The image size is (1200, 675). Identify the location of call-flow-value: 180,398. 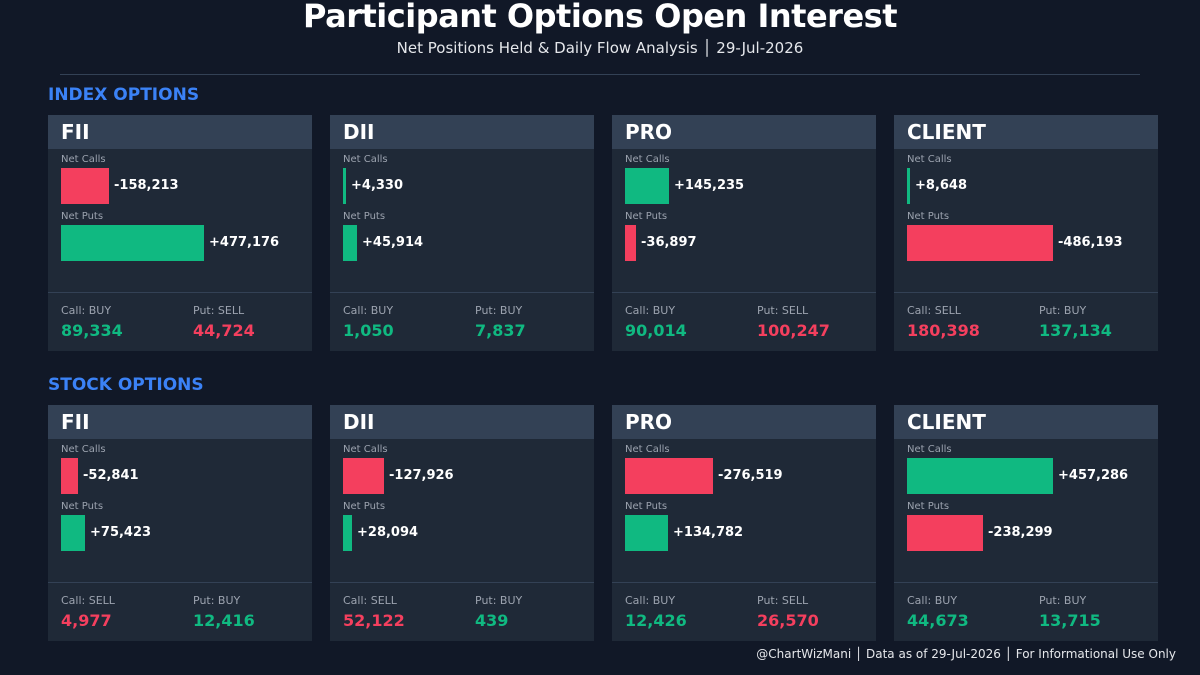
(943, 330).